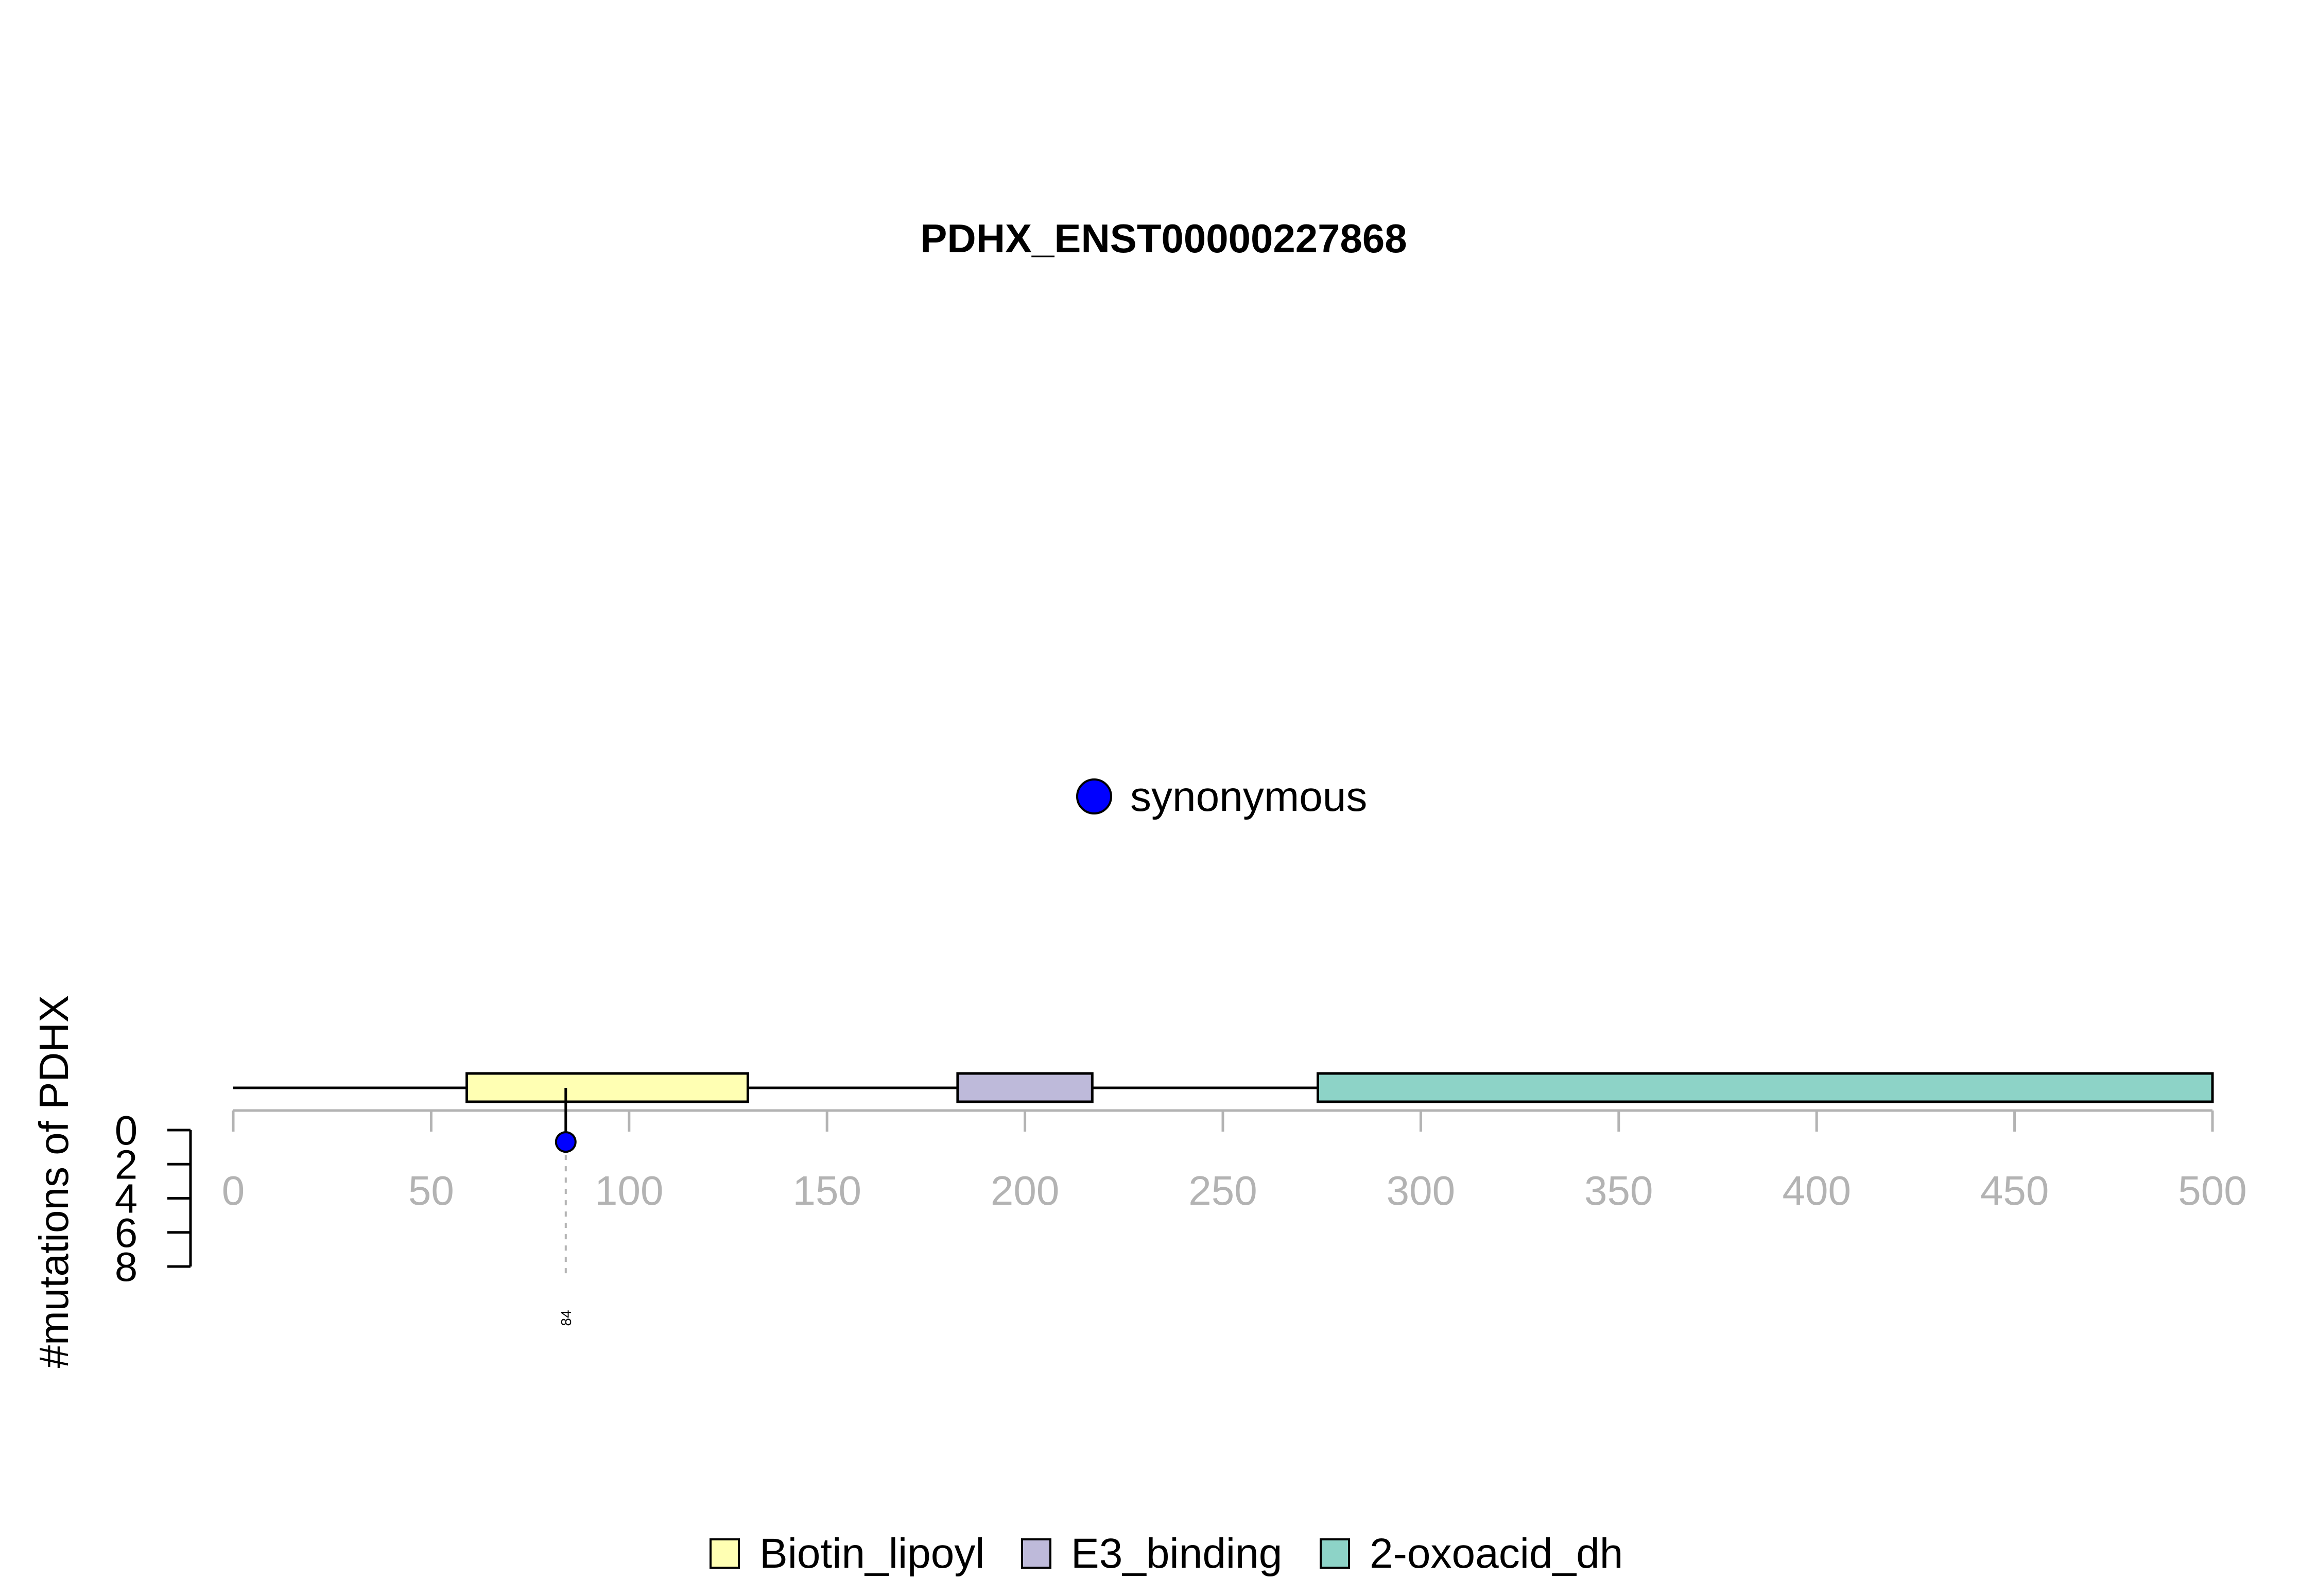 This screenshot has width=2317, height=1596. Describe the element at coordinates (607, 1087) in the screenshot. I see `domain-Biotin_lipoyl` at that location.